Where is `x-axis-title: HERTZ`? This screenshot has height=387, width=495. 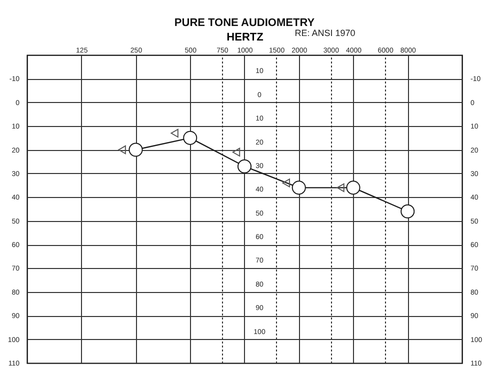
x-axis-title: HERTZ is located at coordinates (245, 38).